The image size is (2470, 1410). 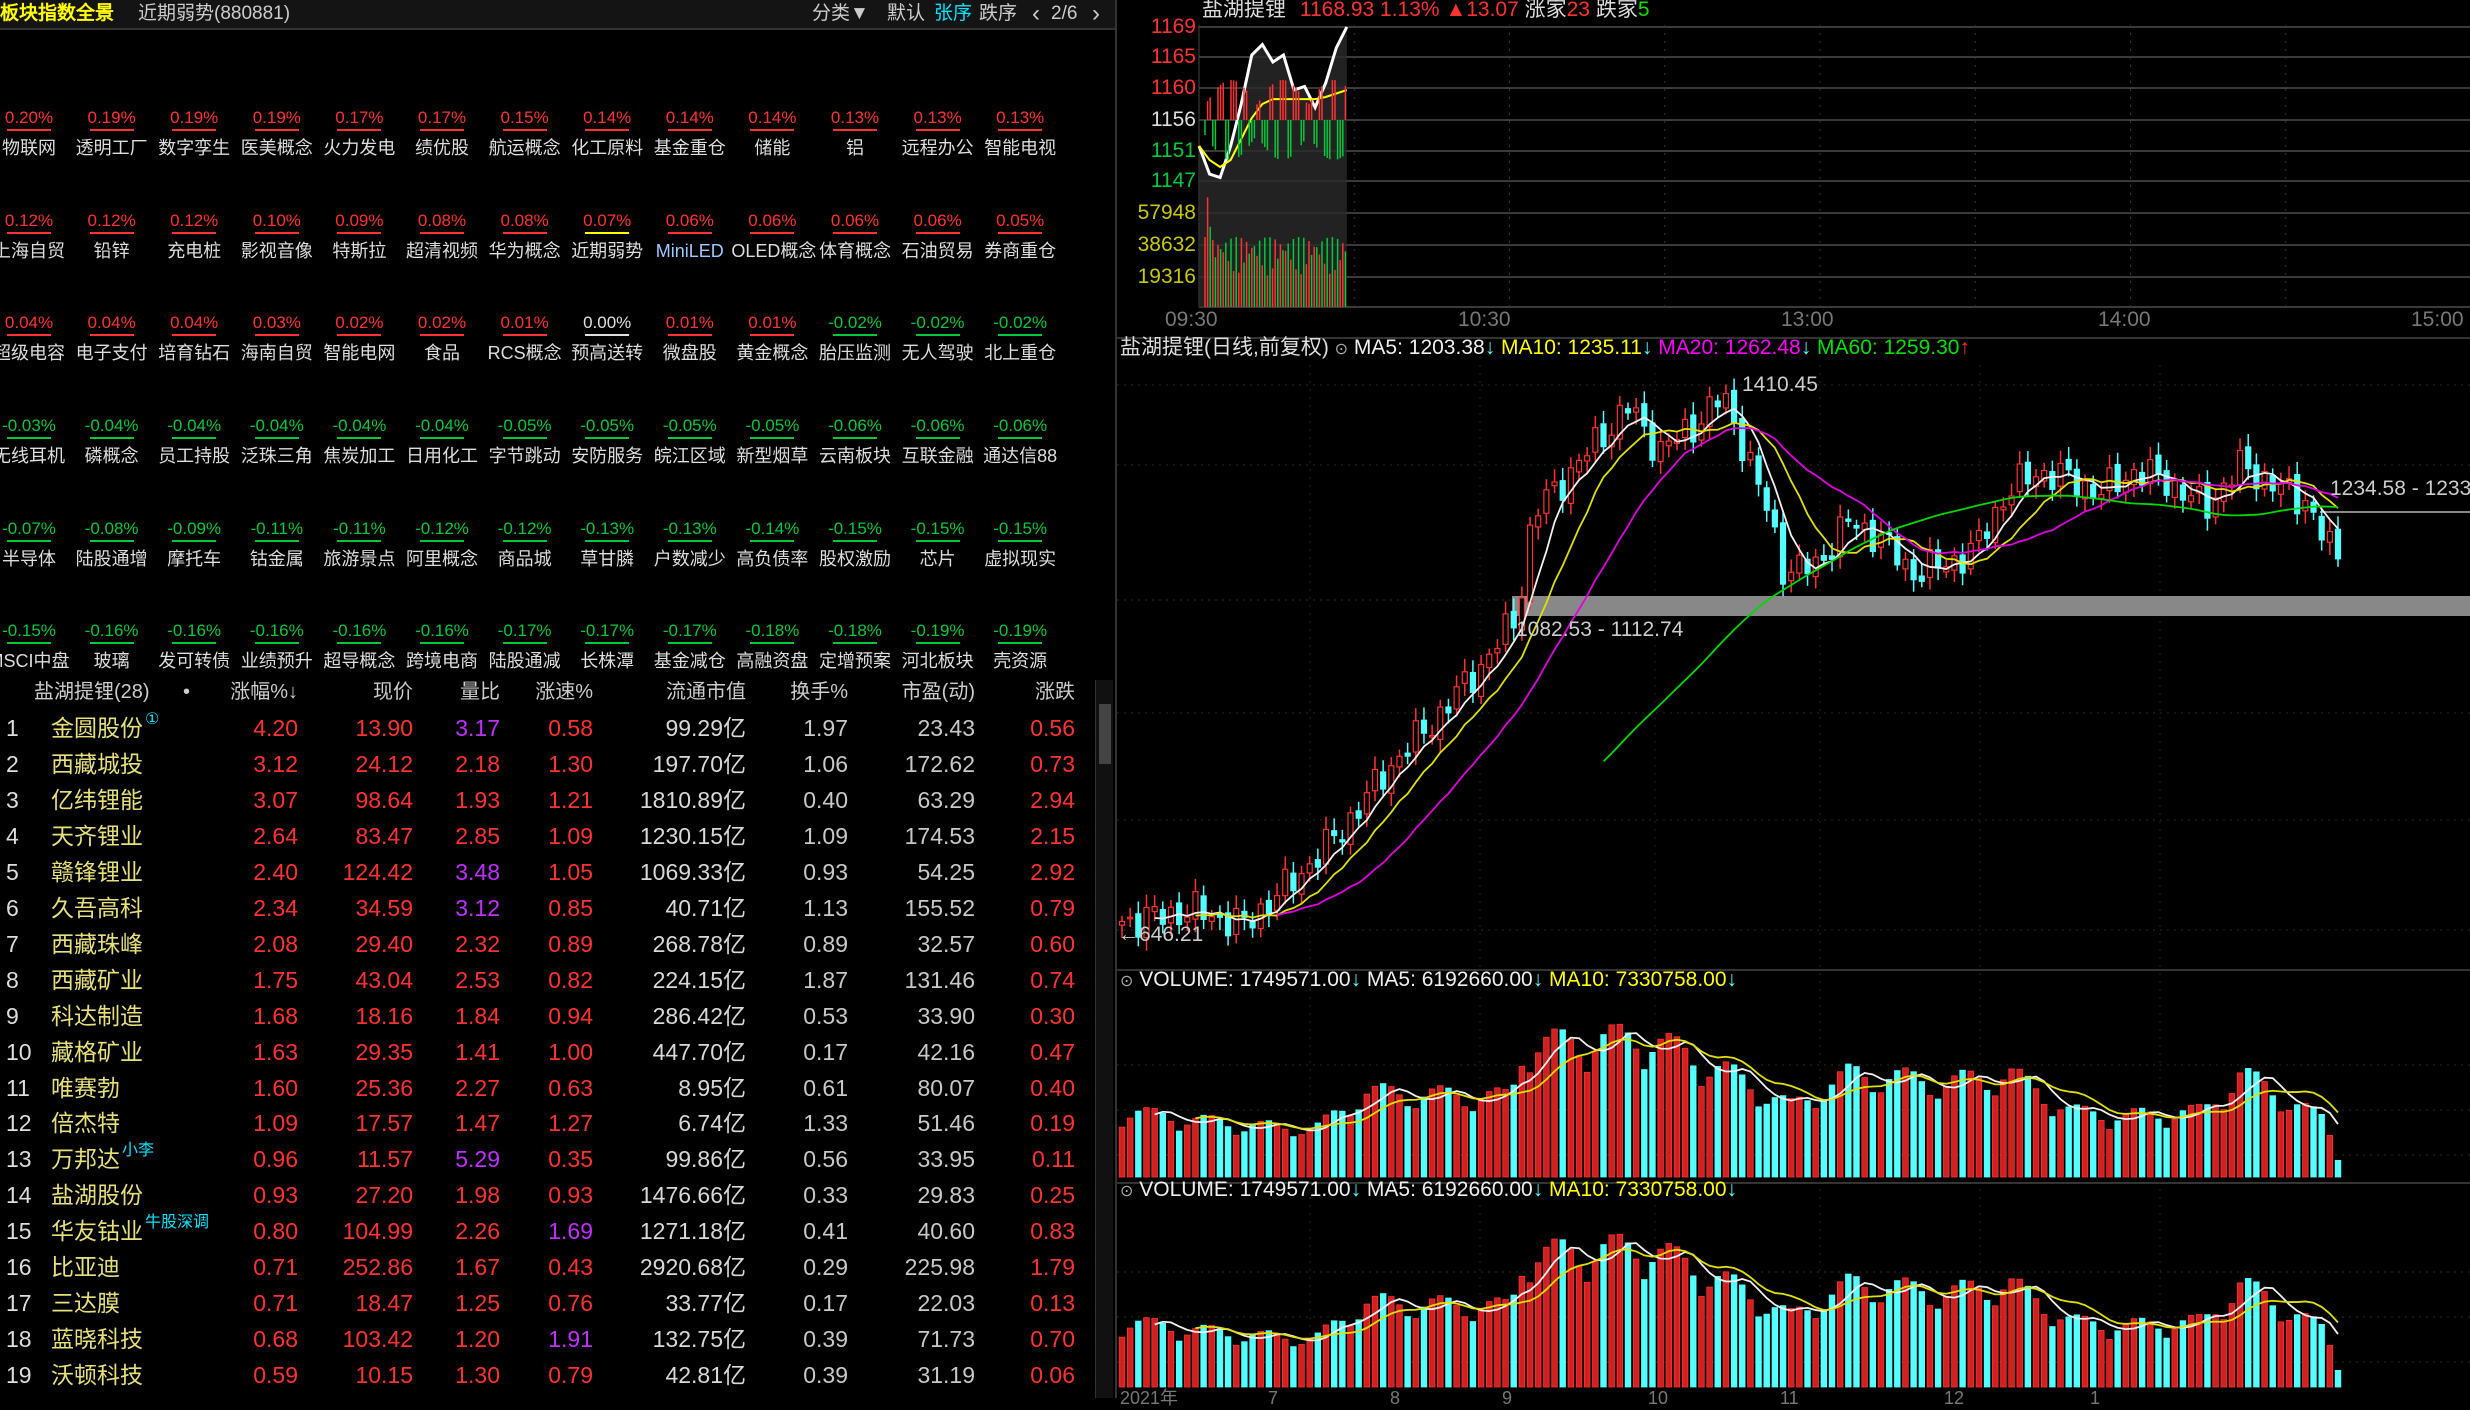 I want to click on sector-cell: 0.07% 近期弱势, so click(x=607, y=236).